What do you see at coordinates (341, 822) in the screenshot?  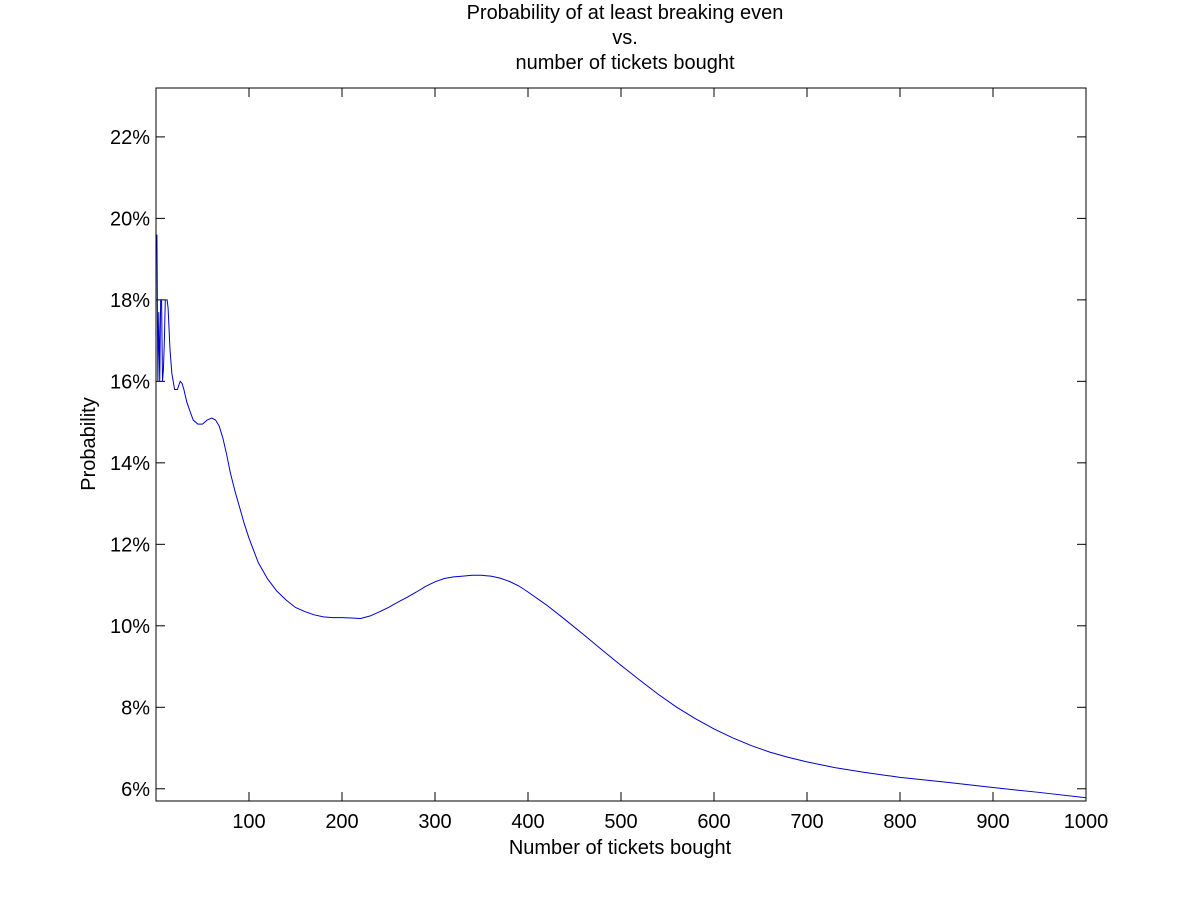 I see `x-tick-label: 200` at bounding box center [341, 822].